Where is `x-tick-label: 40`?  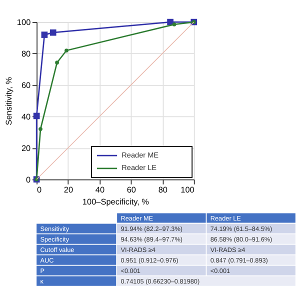
x-tick-label: 40 is located at coordinates (100, 190).